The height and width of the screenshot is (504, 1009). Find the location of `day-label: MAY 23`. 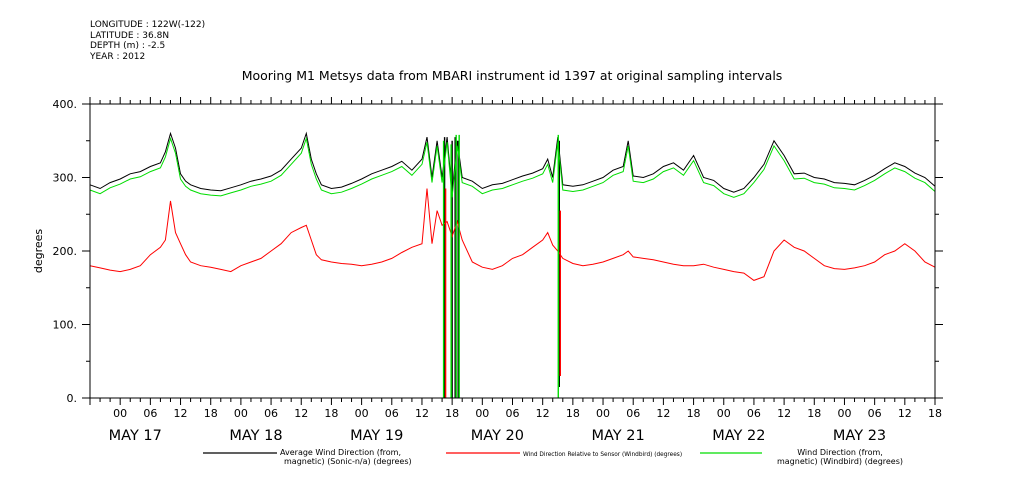

day-label: MAY 23 is located at coordinates (859, 436).